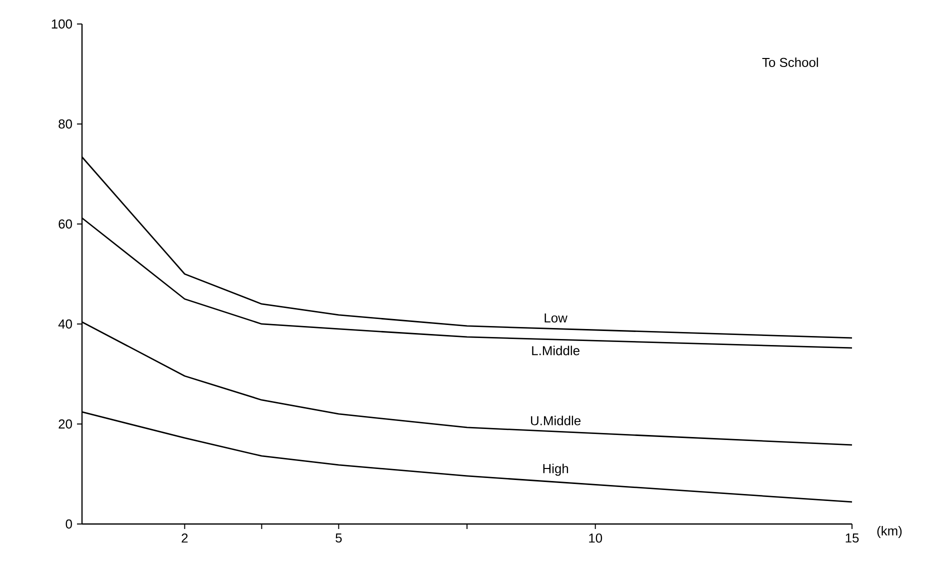 The height and width of the screenshot is (580, 949). I want to click on y-tick-label: 100, so click(62, 24).